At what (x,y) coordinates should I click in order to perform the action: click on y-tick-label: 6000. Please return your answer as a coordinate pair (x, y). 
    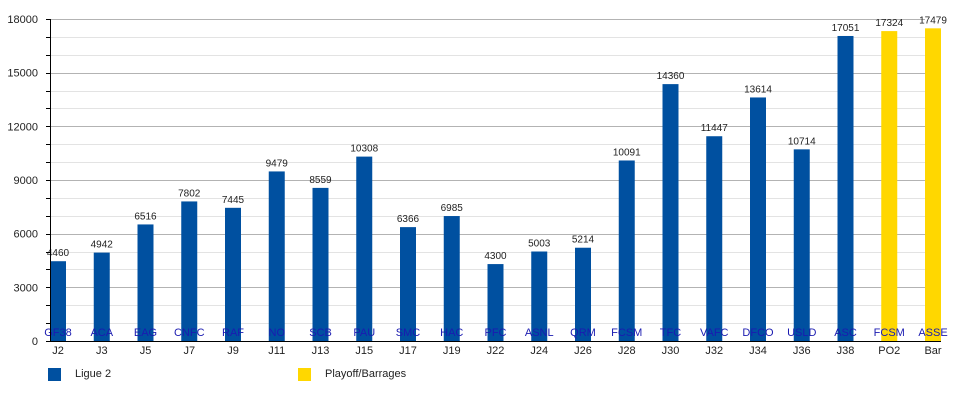
    Looking at the image, I should click on (26, 235).